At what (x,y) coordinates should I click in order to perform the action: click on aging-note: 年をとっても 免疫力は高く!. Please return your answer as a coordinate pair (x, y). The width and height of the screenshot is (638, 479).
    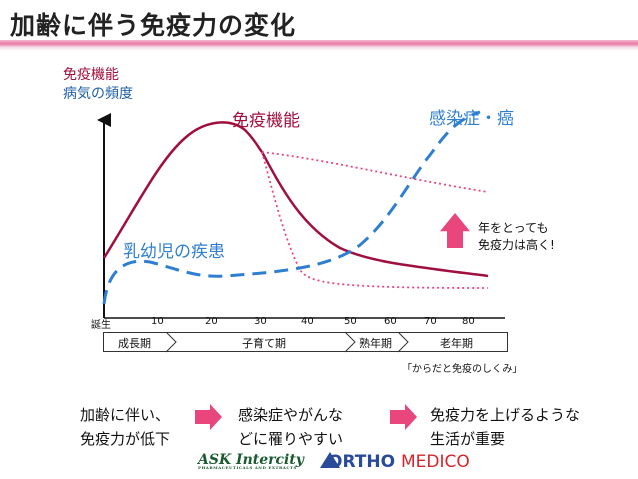
    Looking at the image, I should click on (516, 237).